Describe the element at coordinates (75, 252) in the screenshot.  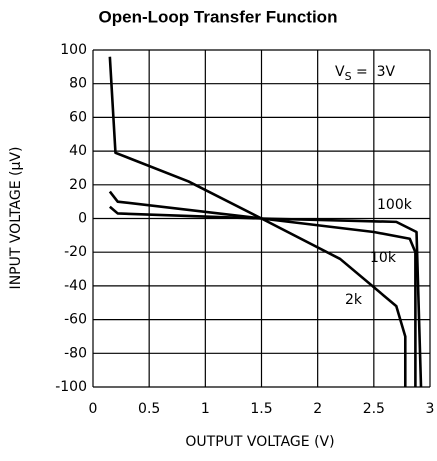
I see `y-tick-label: -20` at that location.